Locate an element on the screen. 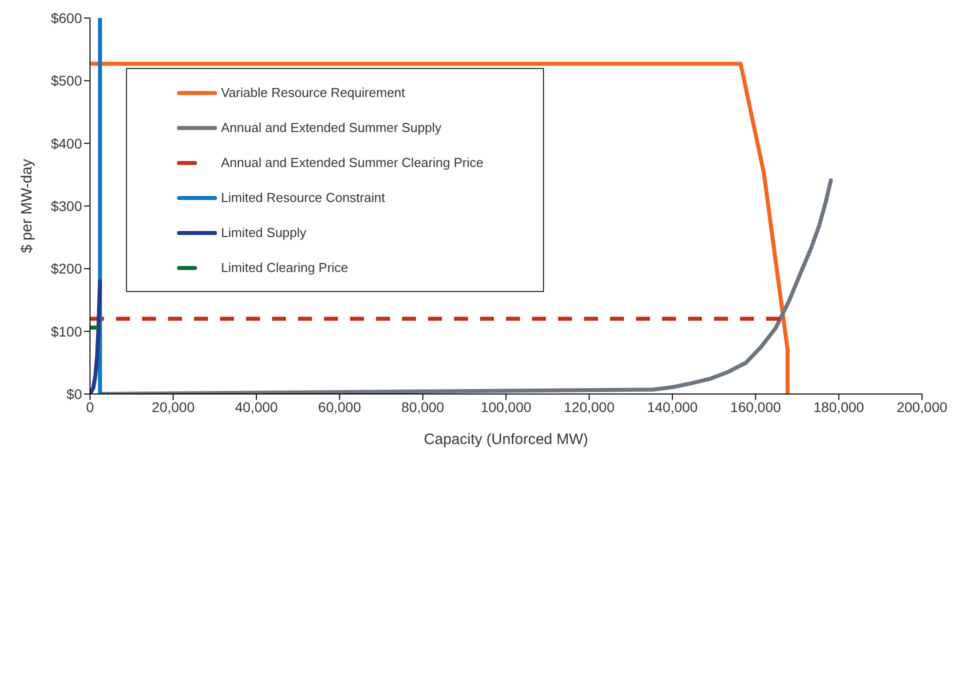 The image size is (960, 694). legend-label: Limited Clearing Price is located at coordinates (284, 267).